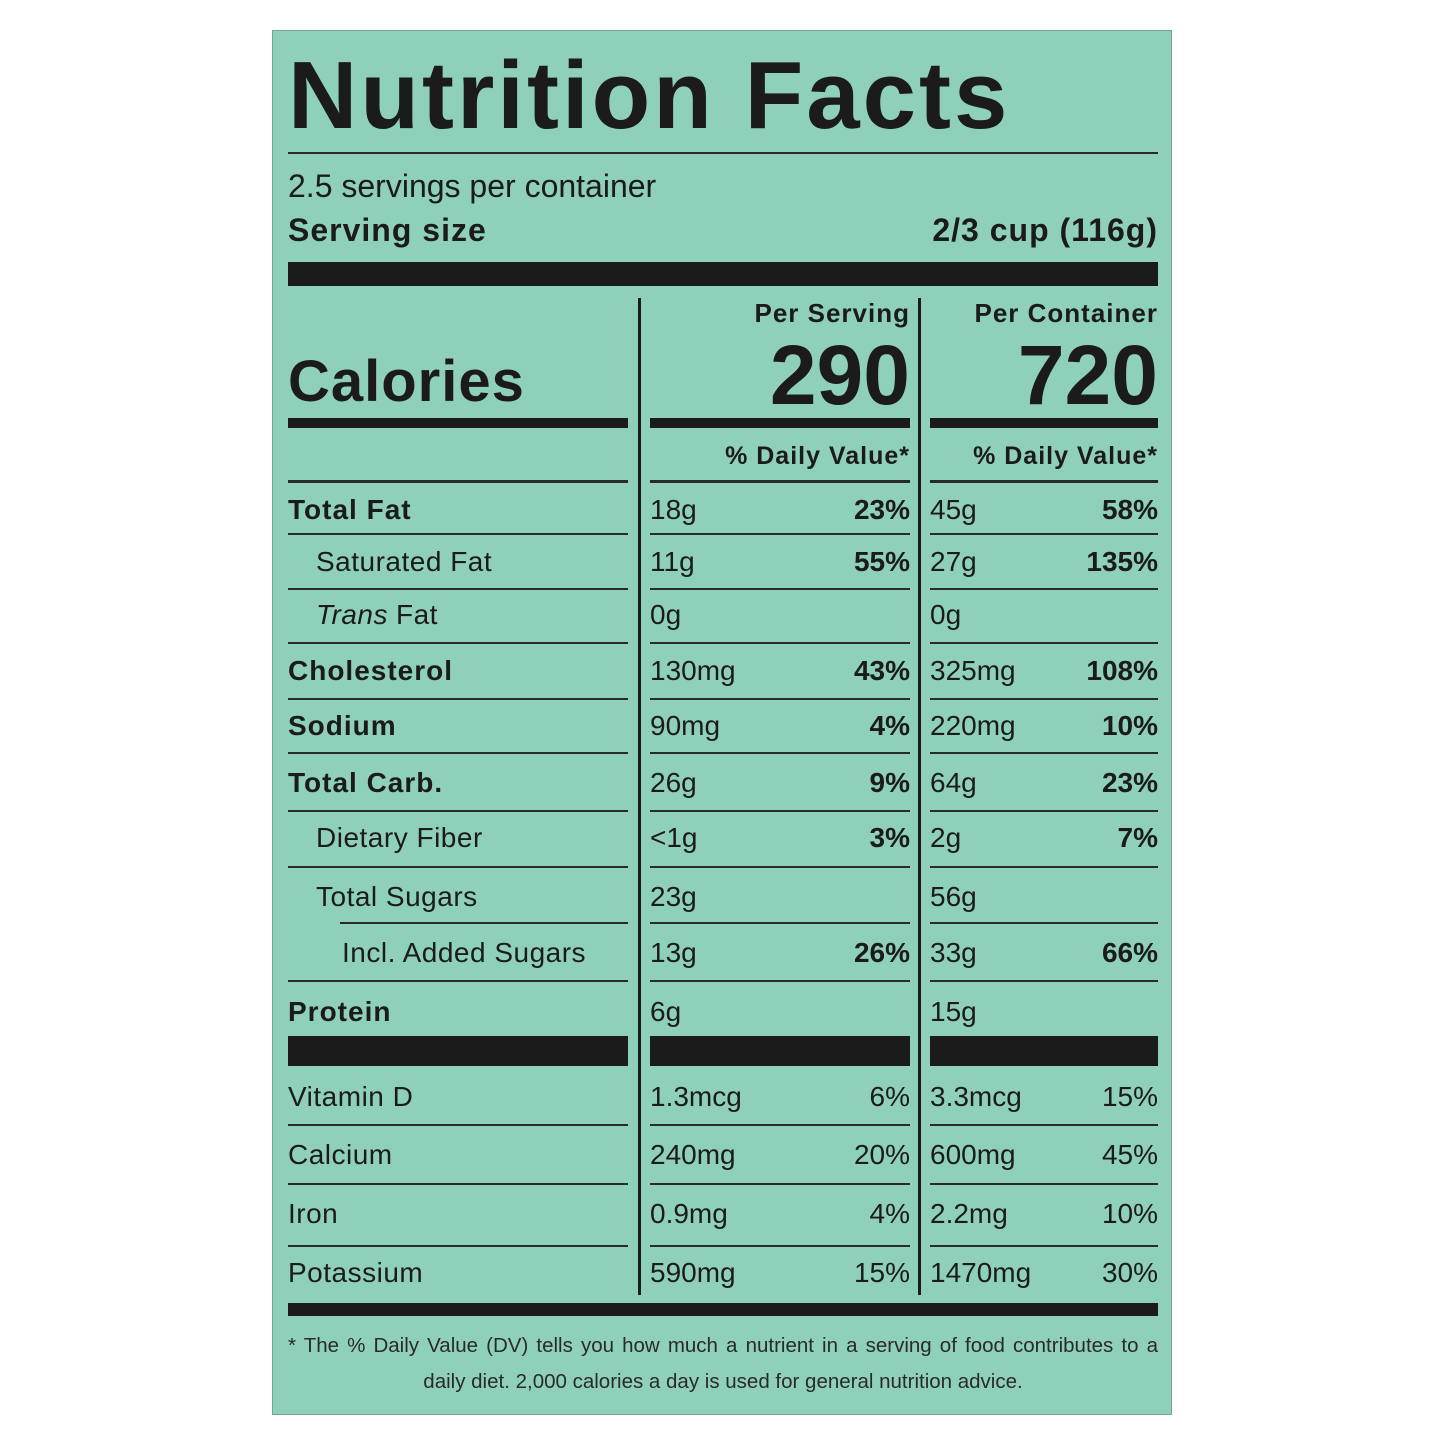 This screenshot has width=1445, height=1445. I want to click on daily-value: 4%, so click(889, 725).